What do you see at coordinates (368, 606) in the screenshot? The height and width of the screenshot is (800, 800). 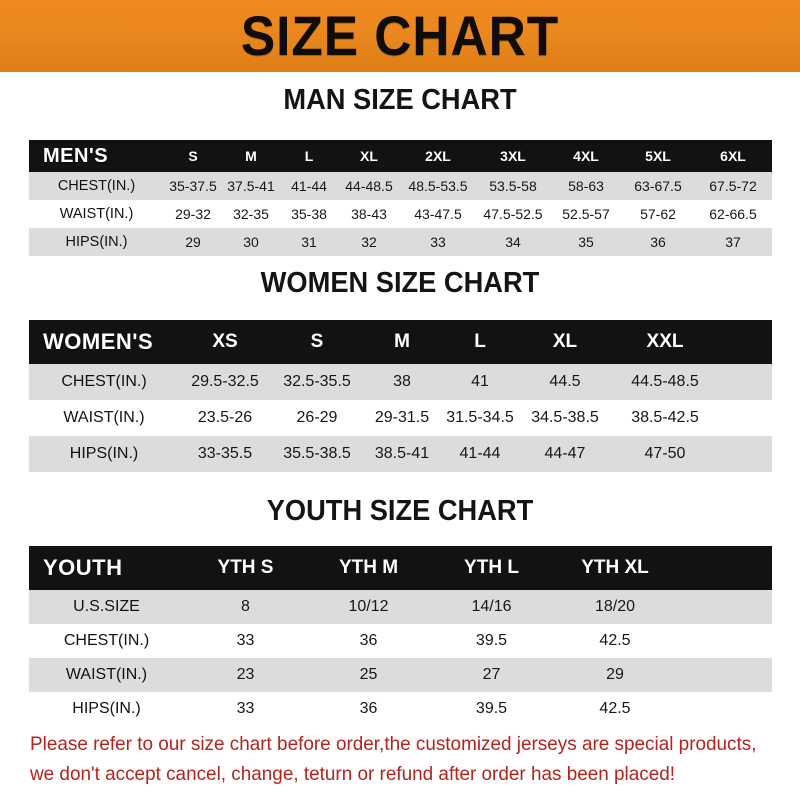 I see `cell: 10/12` at bounding box center [368, 606].